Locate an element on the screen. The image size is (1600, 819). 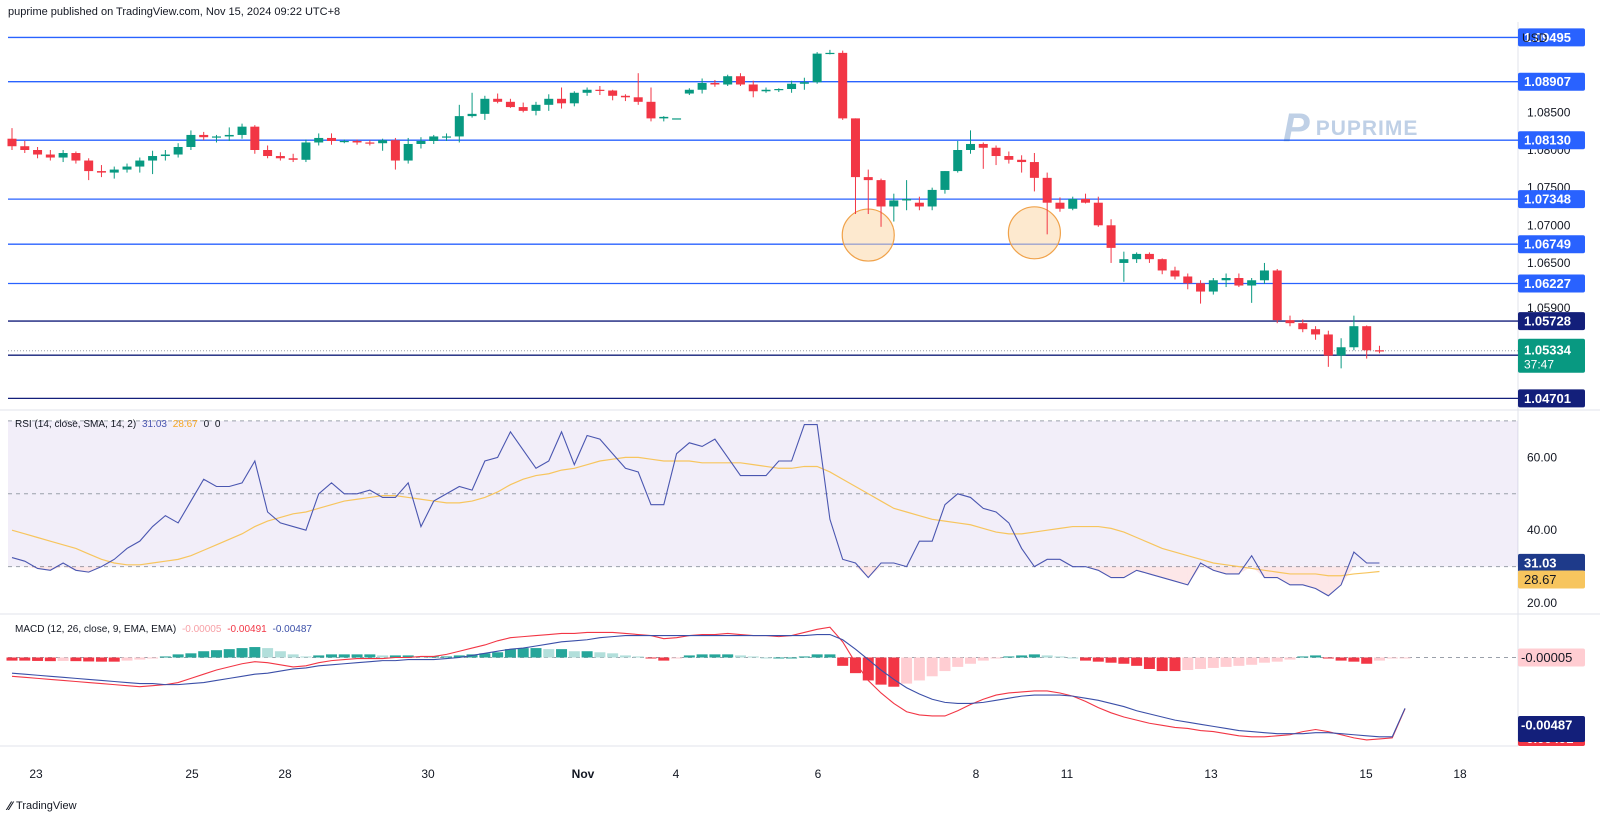
rsi-legend-extra2: 0 is located at coordinates (217, 424).